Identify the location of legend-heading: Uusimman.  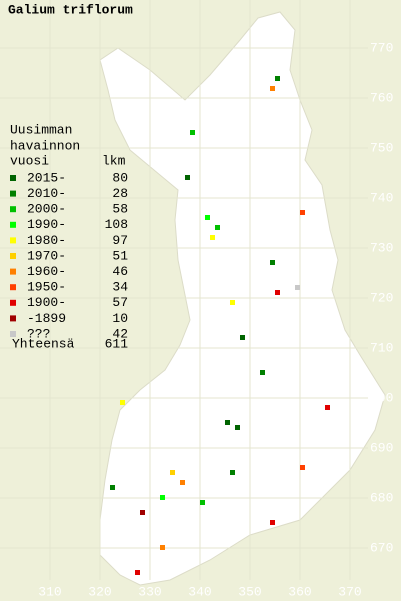
(41, 129).